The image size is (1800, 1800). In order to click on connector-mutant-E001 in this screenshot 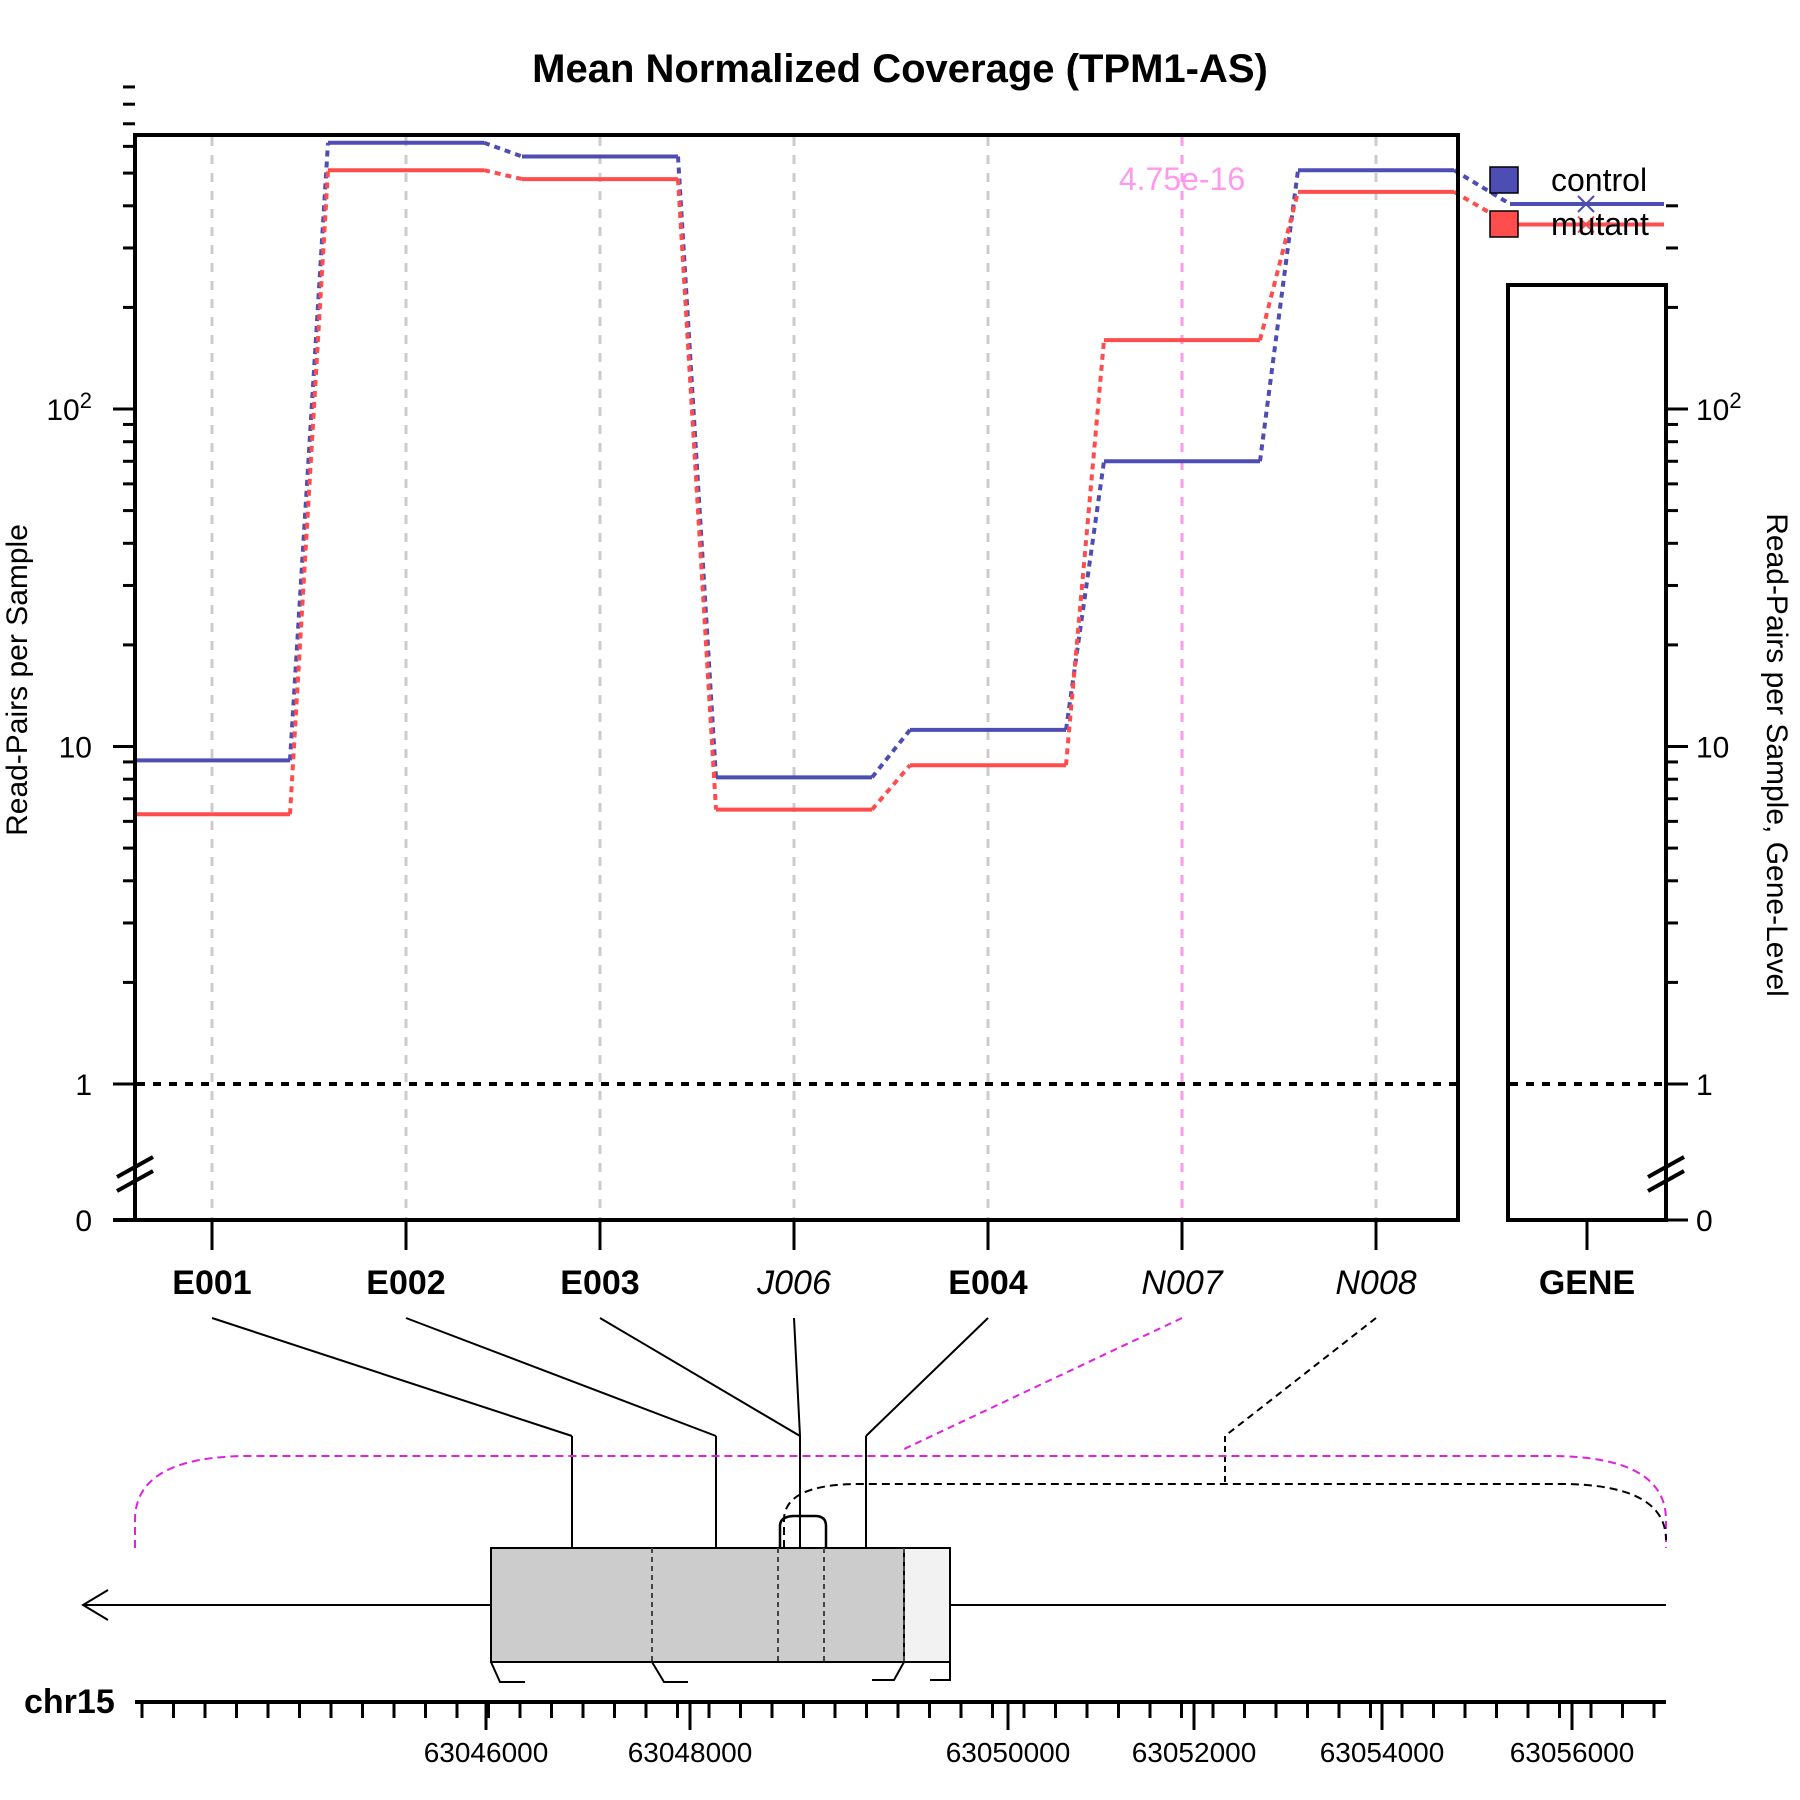, I will do `click(309, 492)`.